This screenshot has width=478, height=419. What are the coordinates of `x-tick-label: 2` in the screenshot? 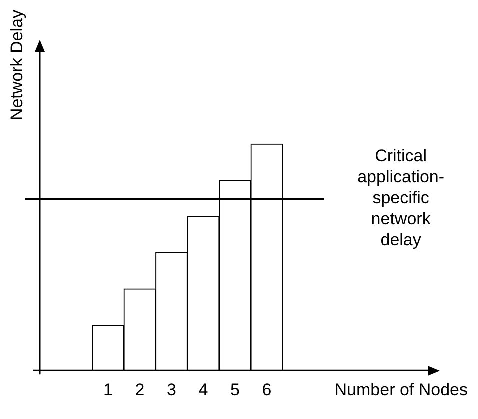 It's located at (140, 390).